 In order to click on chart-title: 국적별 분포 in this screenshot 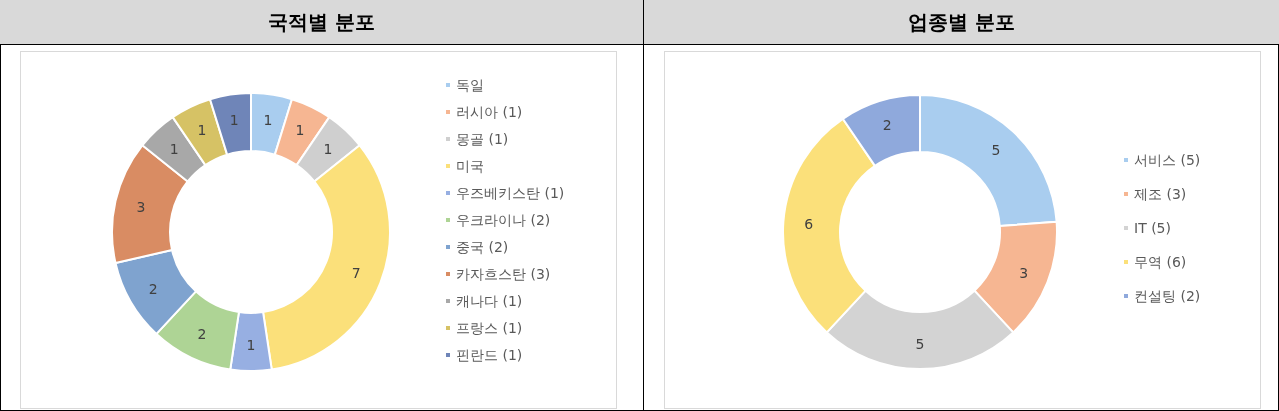, I will do `click(321, 22)`.